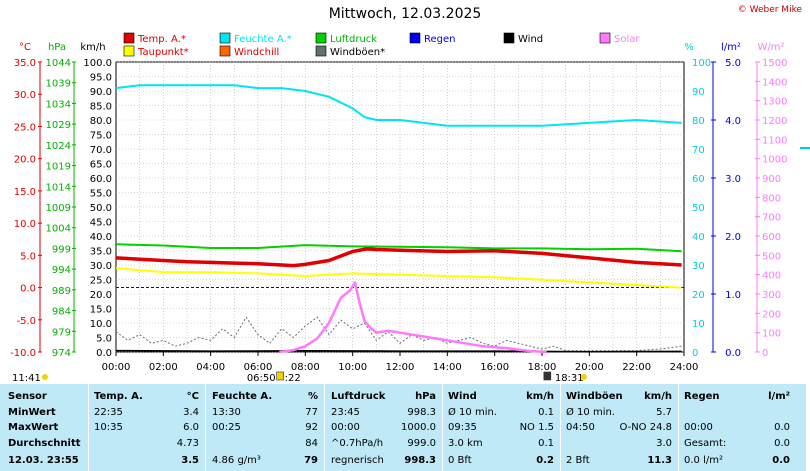 This screenshot has width=810, height=471. I want to click on tick-label-solar: 1000, so click(774, 160).